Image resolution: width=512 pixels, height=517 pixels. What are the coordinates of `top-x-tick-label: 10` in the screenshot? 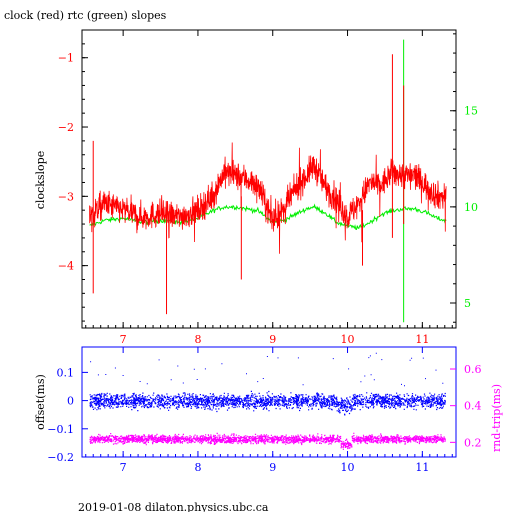 It's located at (348, 339).